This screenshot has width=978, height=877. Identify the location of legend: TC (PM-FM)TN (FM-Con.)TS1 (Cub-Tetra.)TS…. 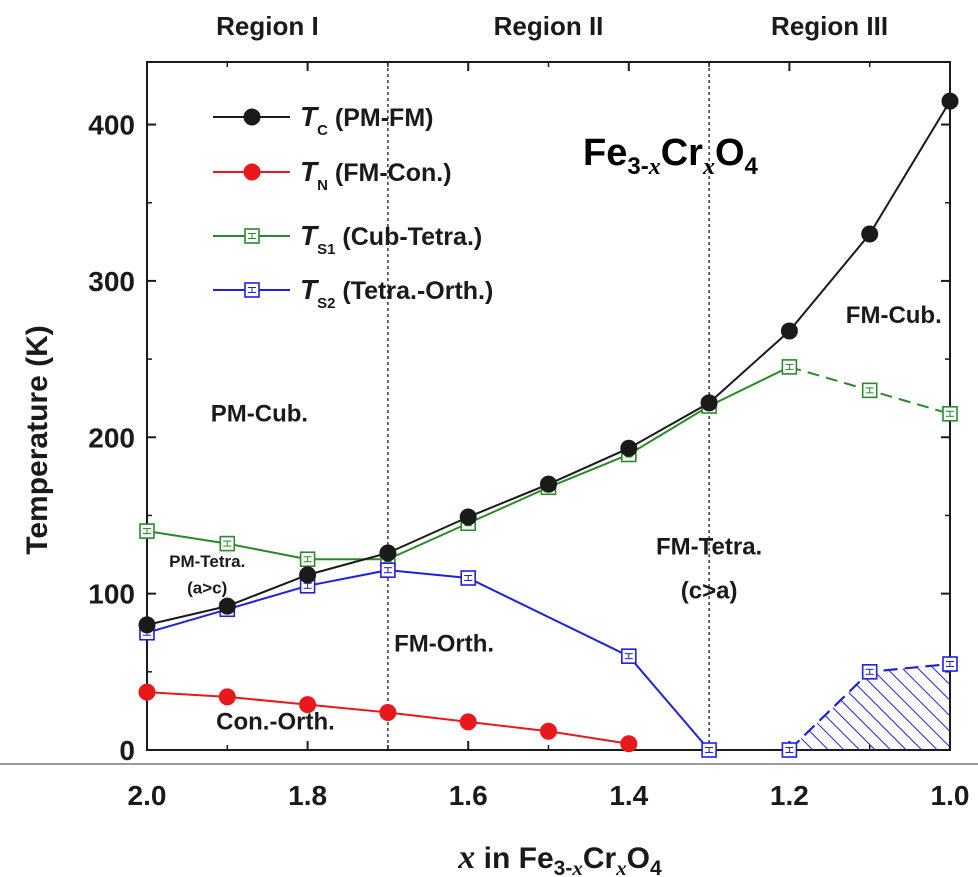
(353, 206).